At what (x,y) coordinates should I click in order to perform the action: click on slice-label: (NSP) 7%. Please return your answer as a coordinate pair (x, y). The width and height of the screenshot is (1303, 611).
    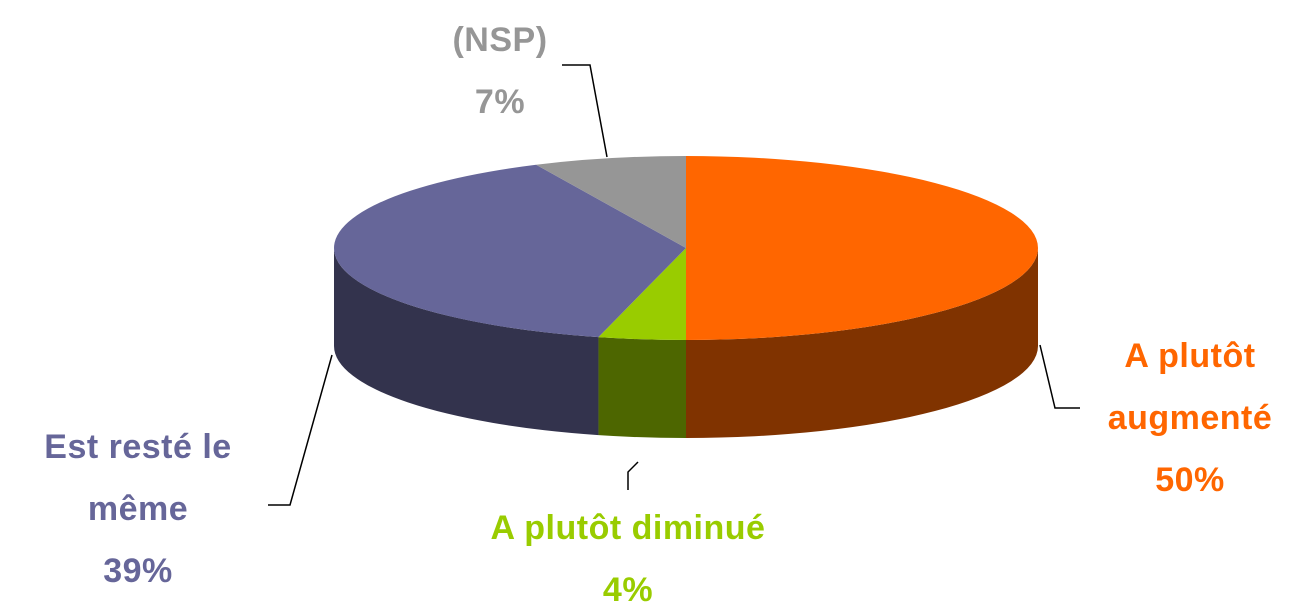
    Looking at the image, I should click on (500, 71).